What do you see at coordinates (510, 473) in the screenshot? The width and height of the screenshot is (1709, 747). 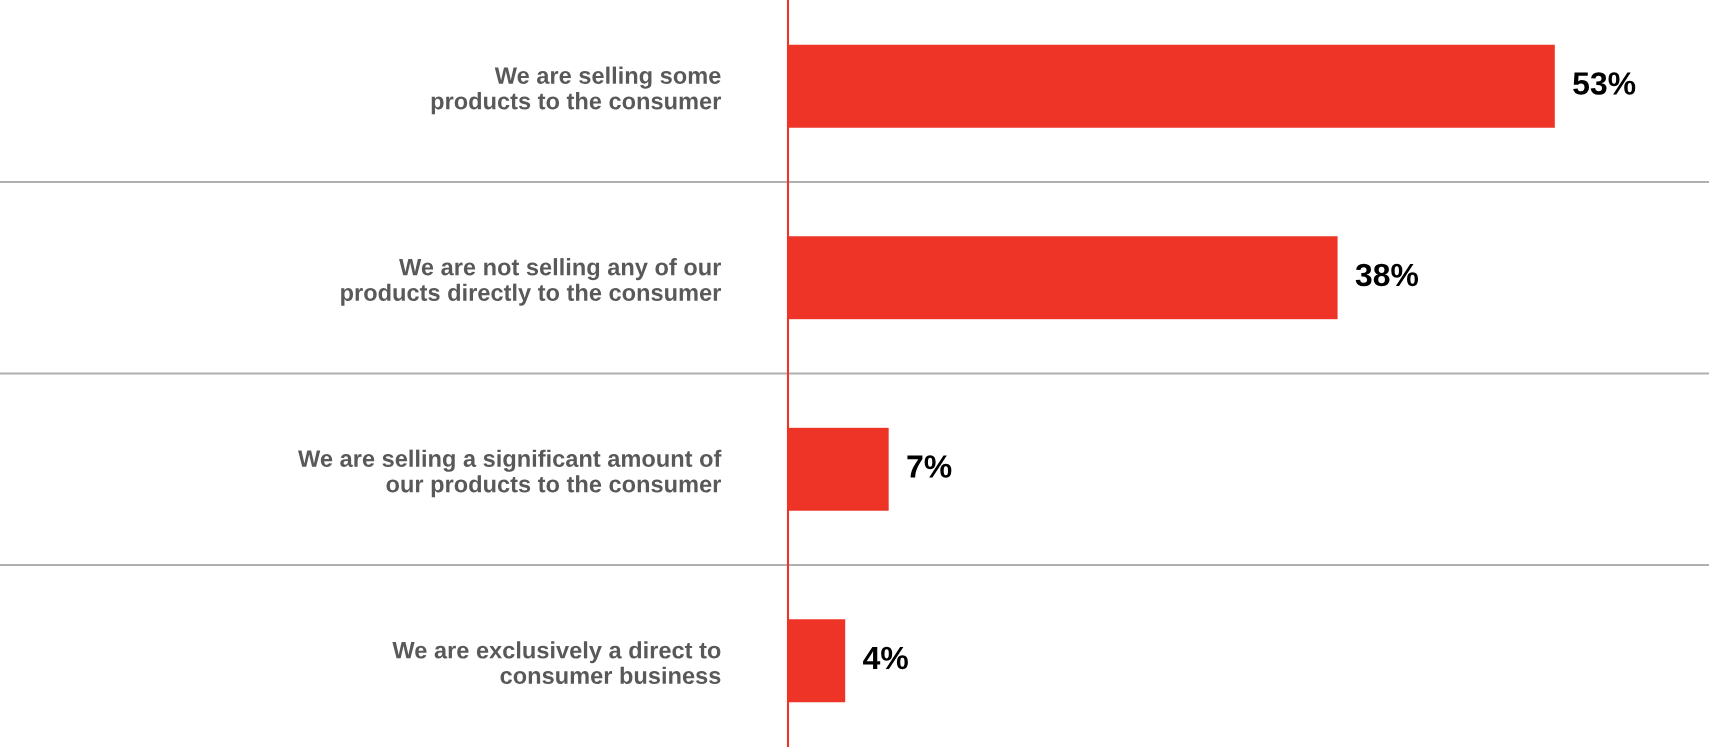 I see `y-tick-label: We are selling a significant amount of our products to the consumer` at bounding box center [510, 473].